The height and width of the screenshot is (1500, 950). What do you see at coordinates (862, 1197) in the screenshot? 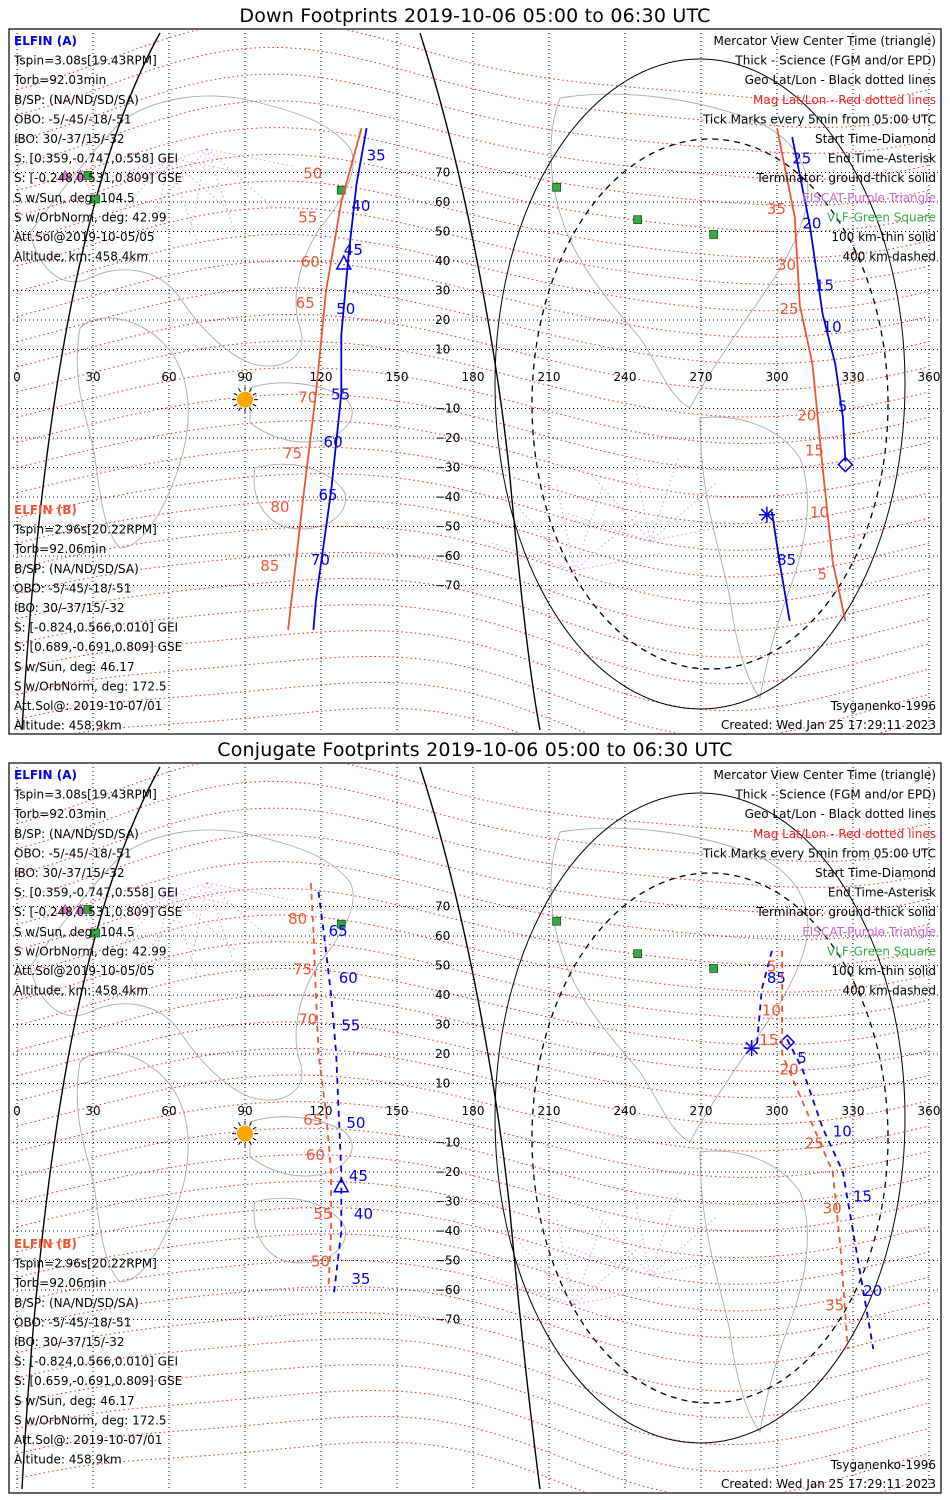
I see `elfin-a-tick-label: 15` at bounding box center [862, 1197].